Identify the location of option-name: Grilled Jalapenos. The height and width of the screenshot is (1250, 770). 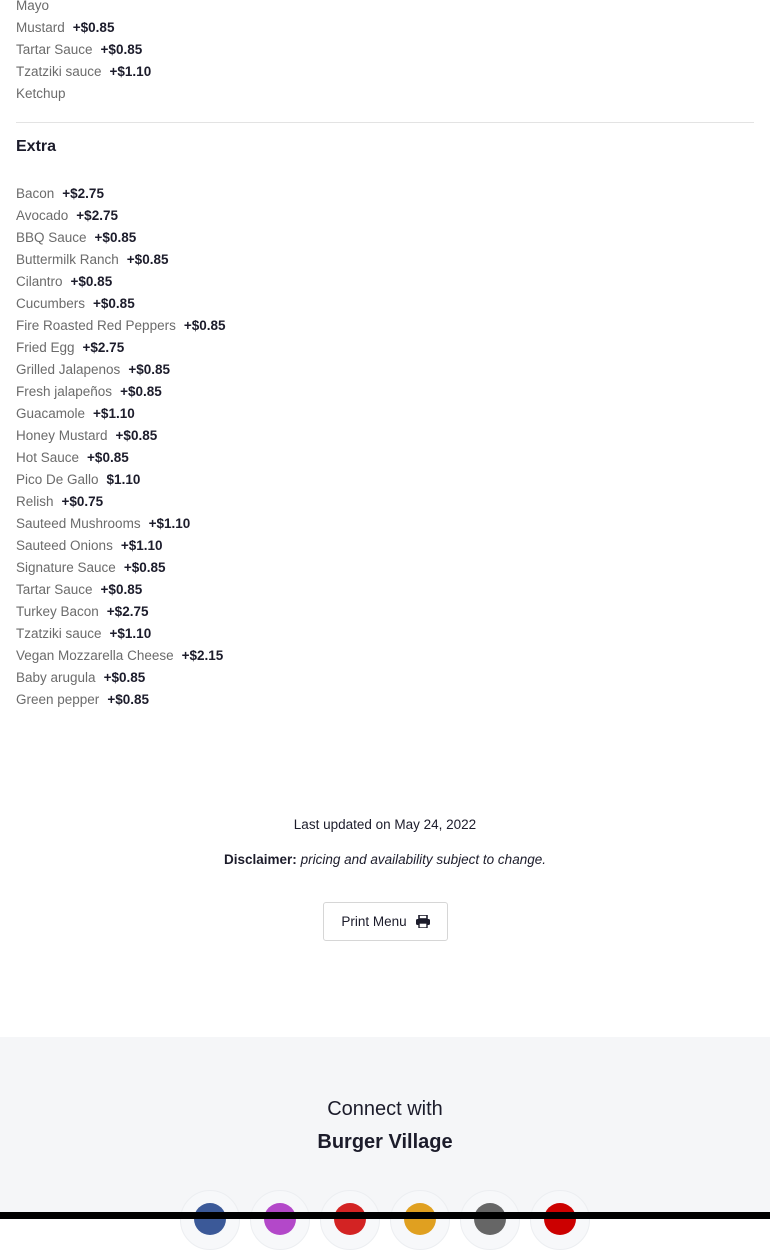
(68, 369).